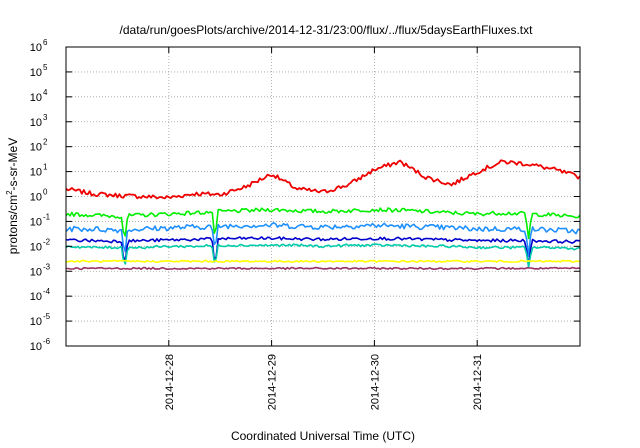 Image resolution: width=640 pixels, height=448 pixels. Describe the element at coordinates (170, 382) in the screenshot. I see `x-tick-label: 2014-12-28` at that location.